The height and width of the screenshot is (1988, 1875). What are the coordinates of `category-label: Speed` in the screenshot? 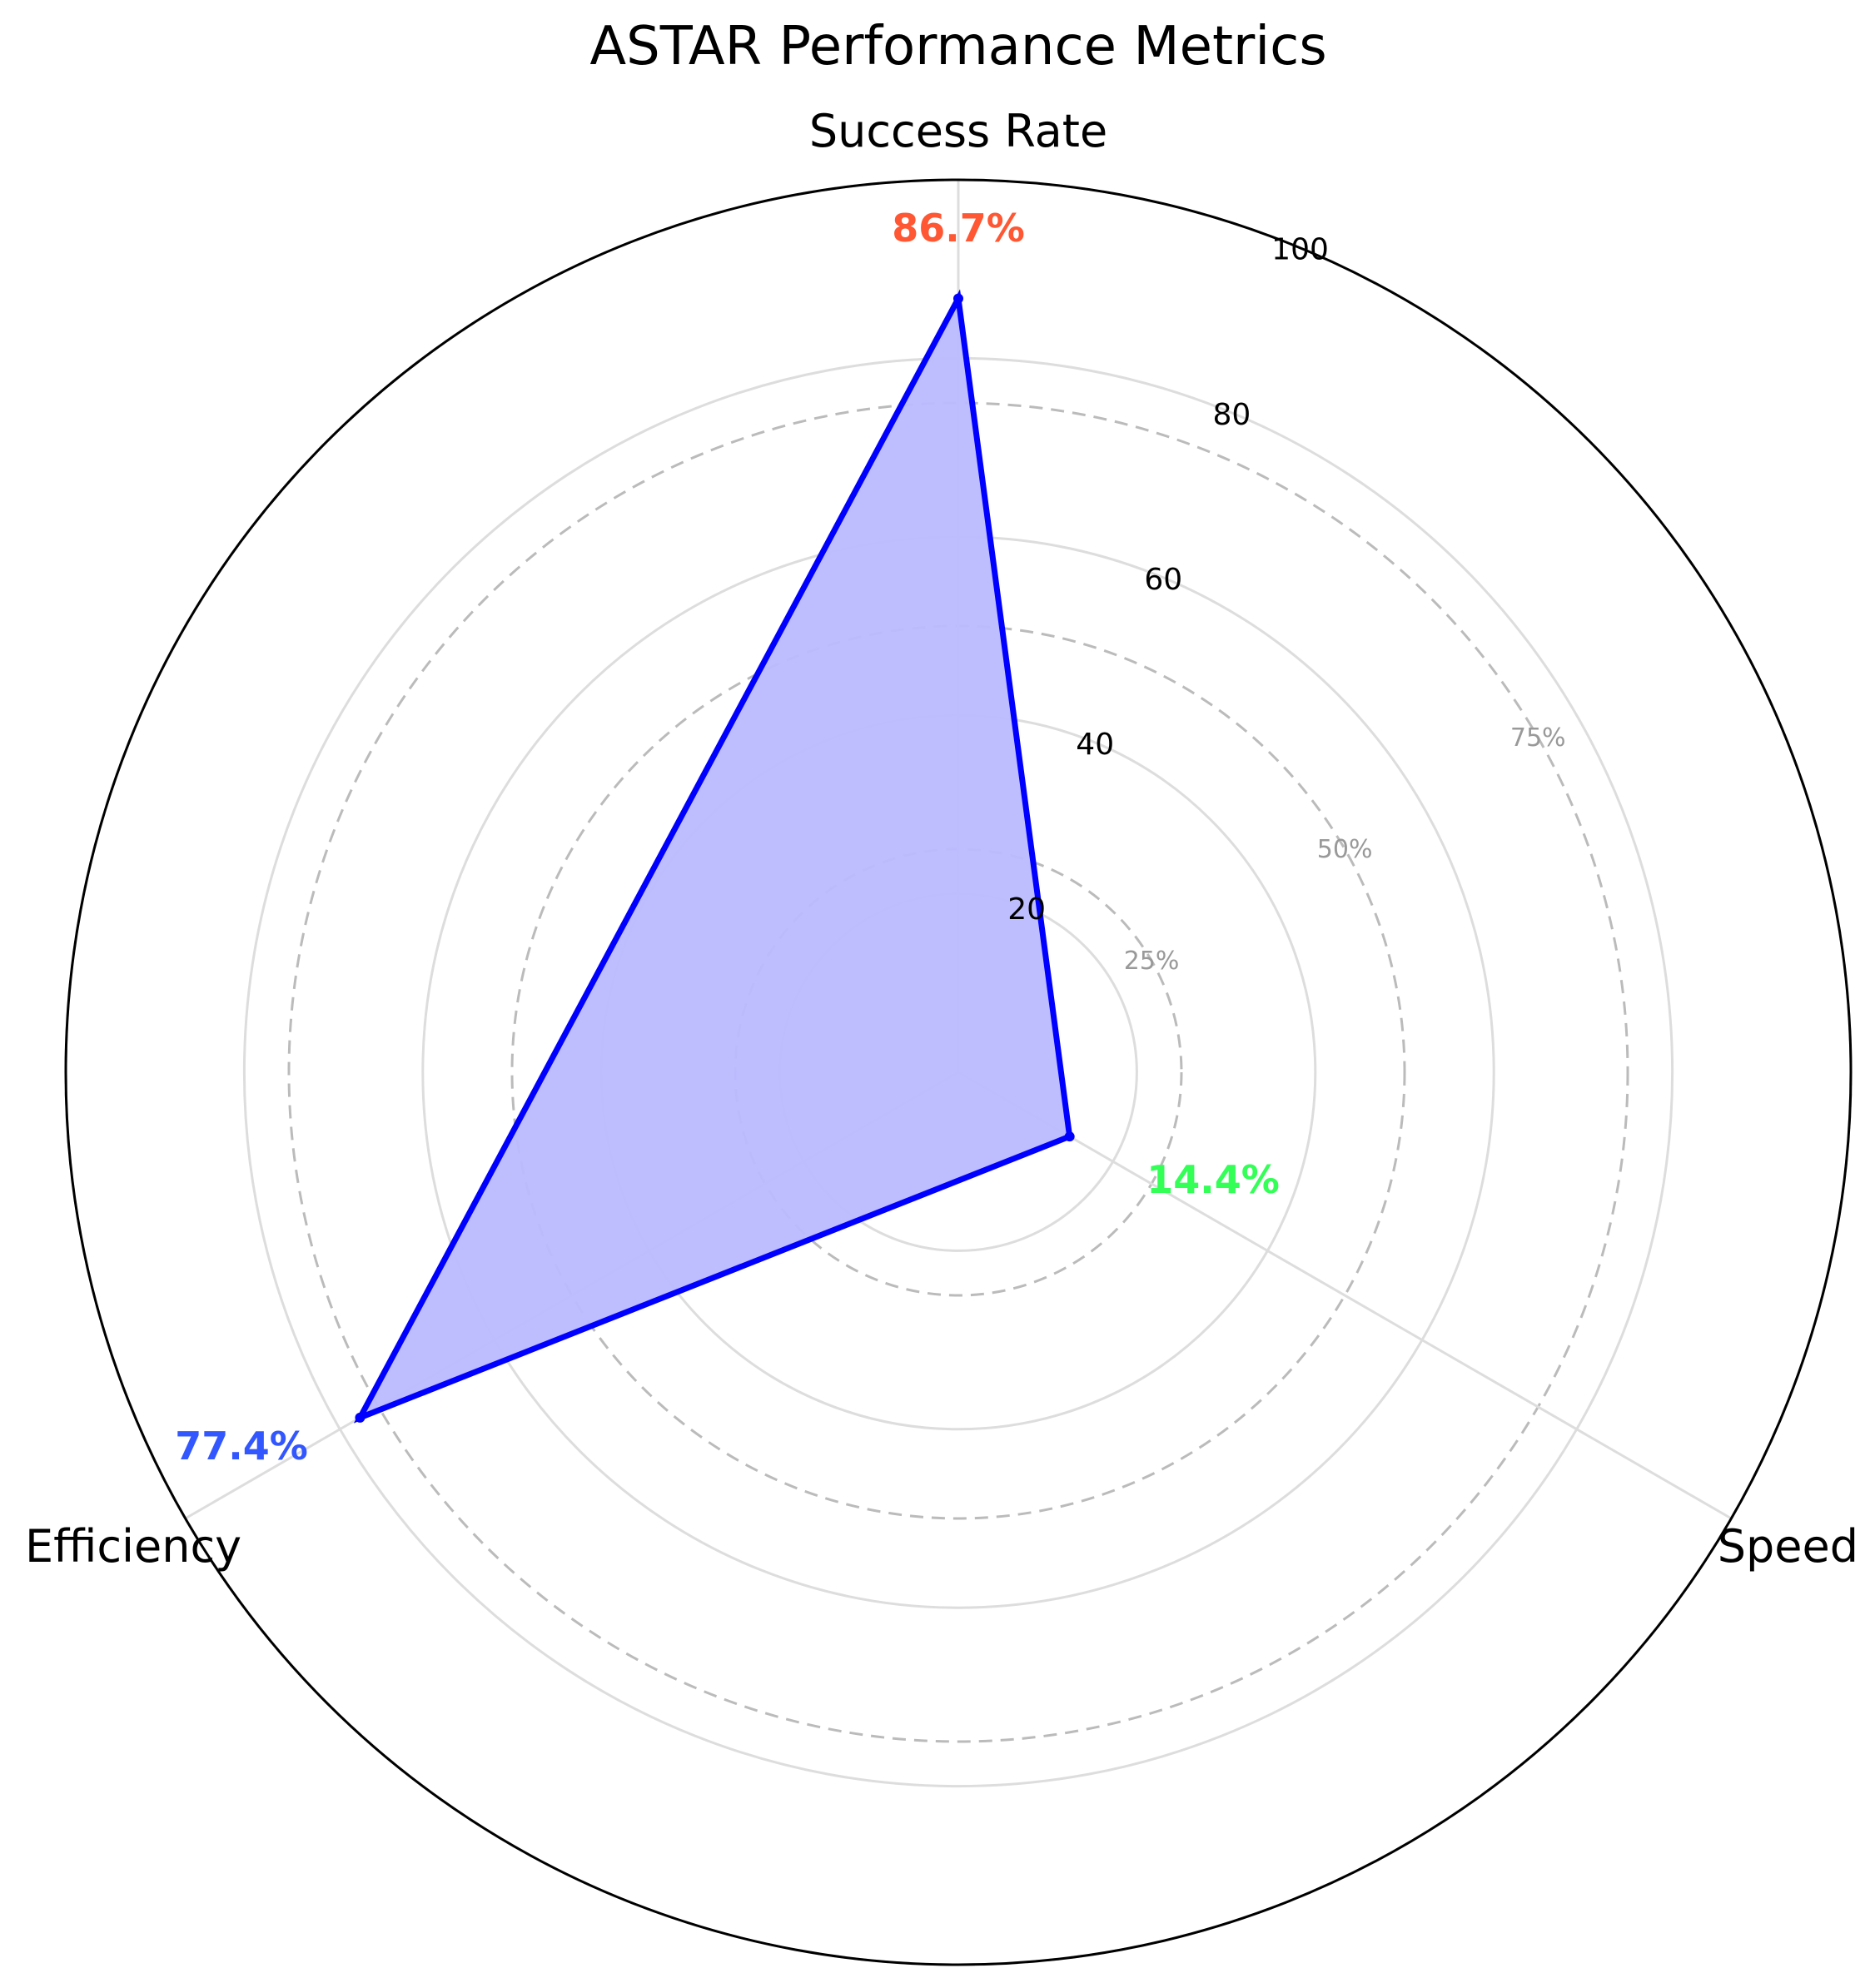 It's located at (1788, 1546).